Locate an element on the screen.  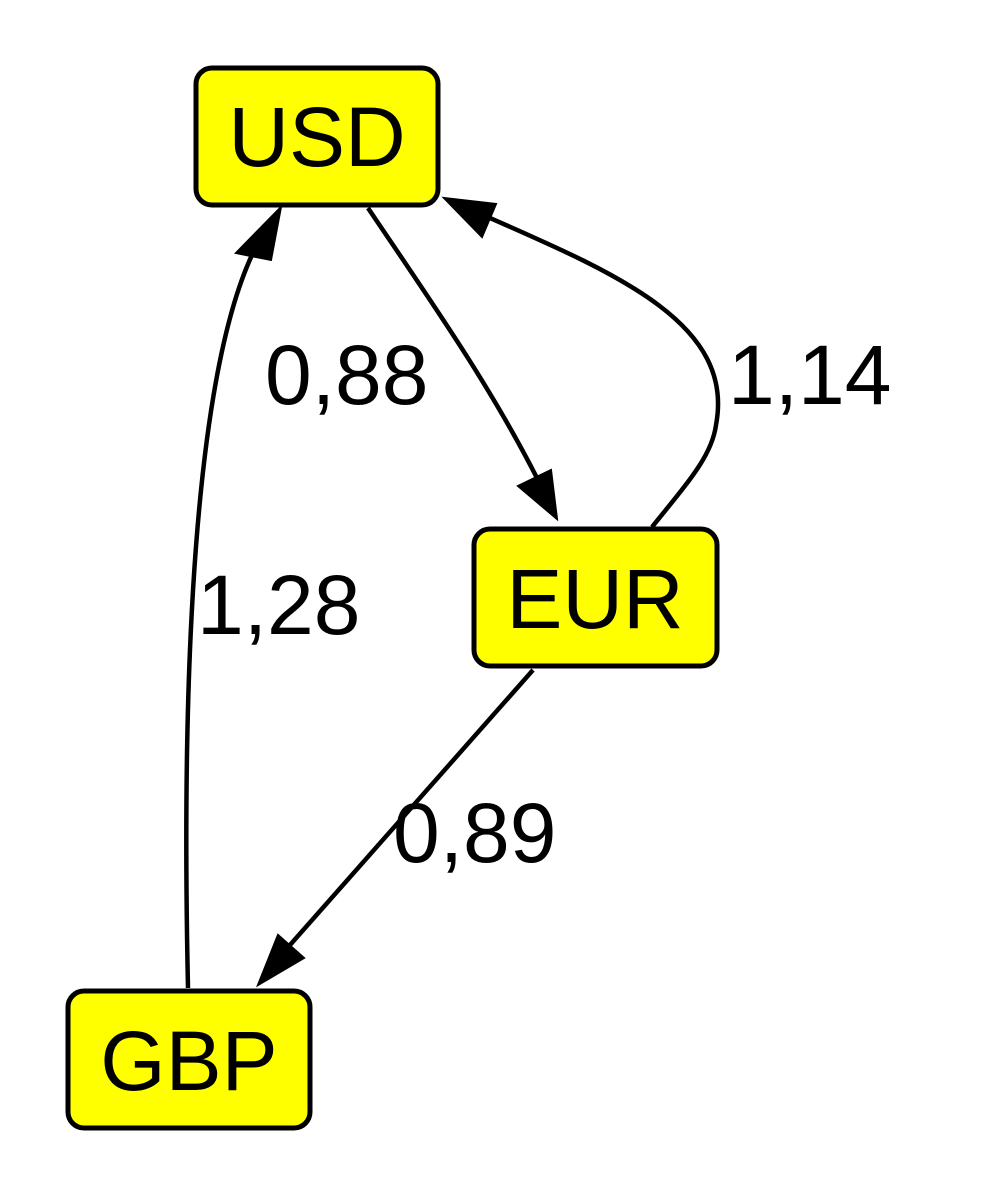
edge-eur-to-gbp-line is located at coordinates (411, 807).